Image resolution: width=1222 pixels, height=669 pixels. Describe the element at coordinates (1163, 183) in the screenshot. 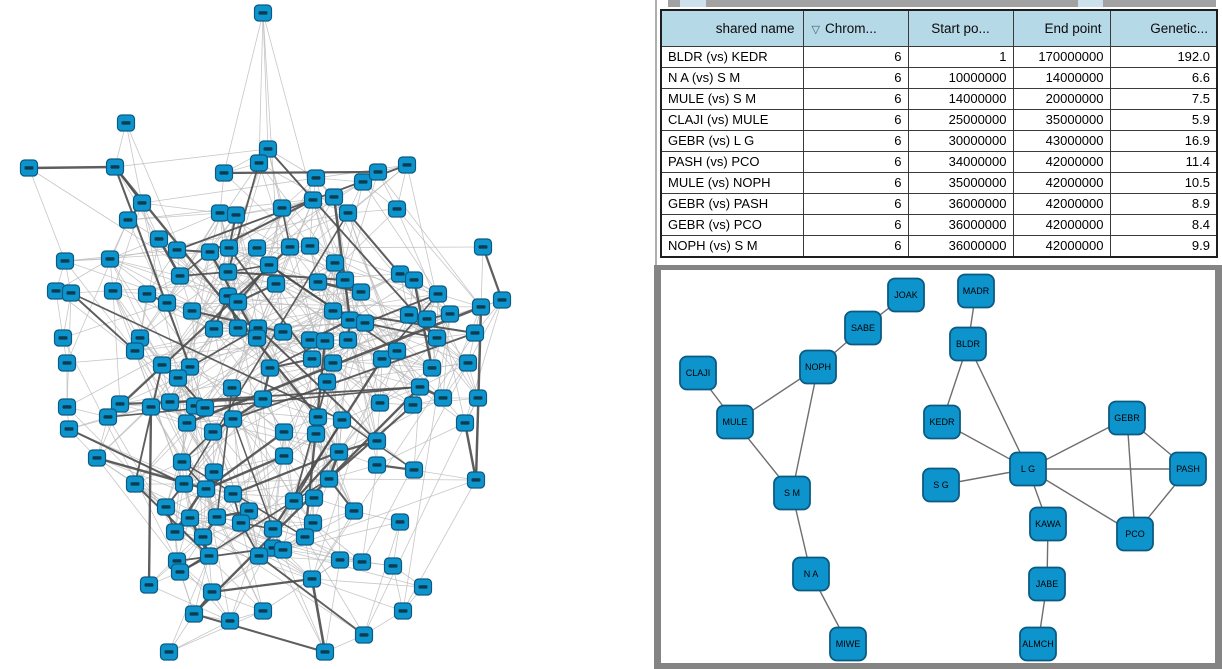

I see `table-cell: 10.5` at that location.